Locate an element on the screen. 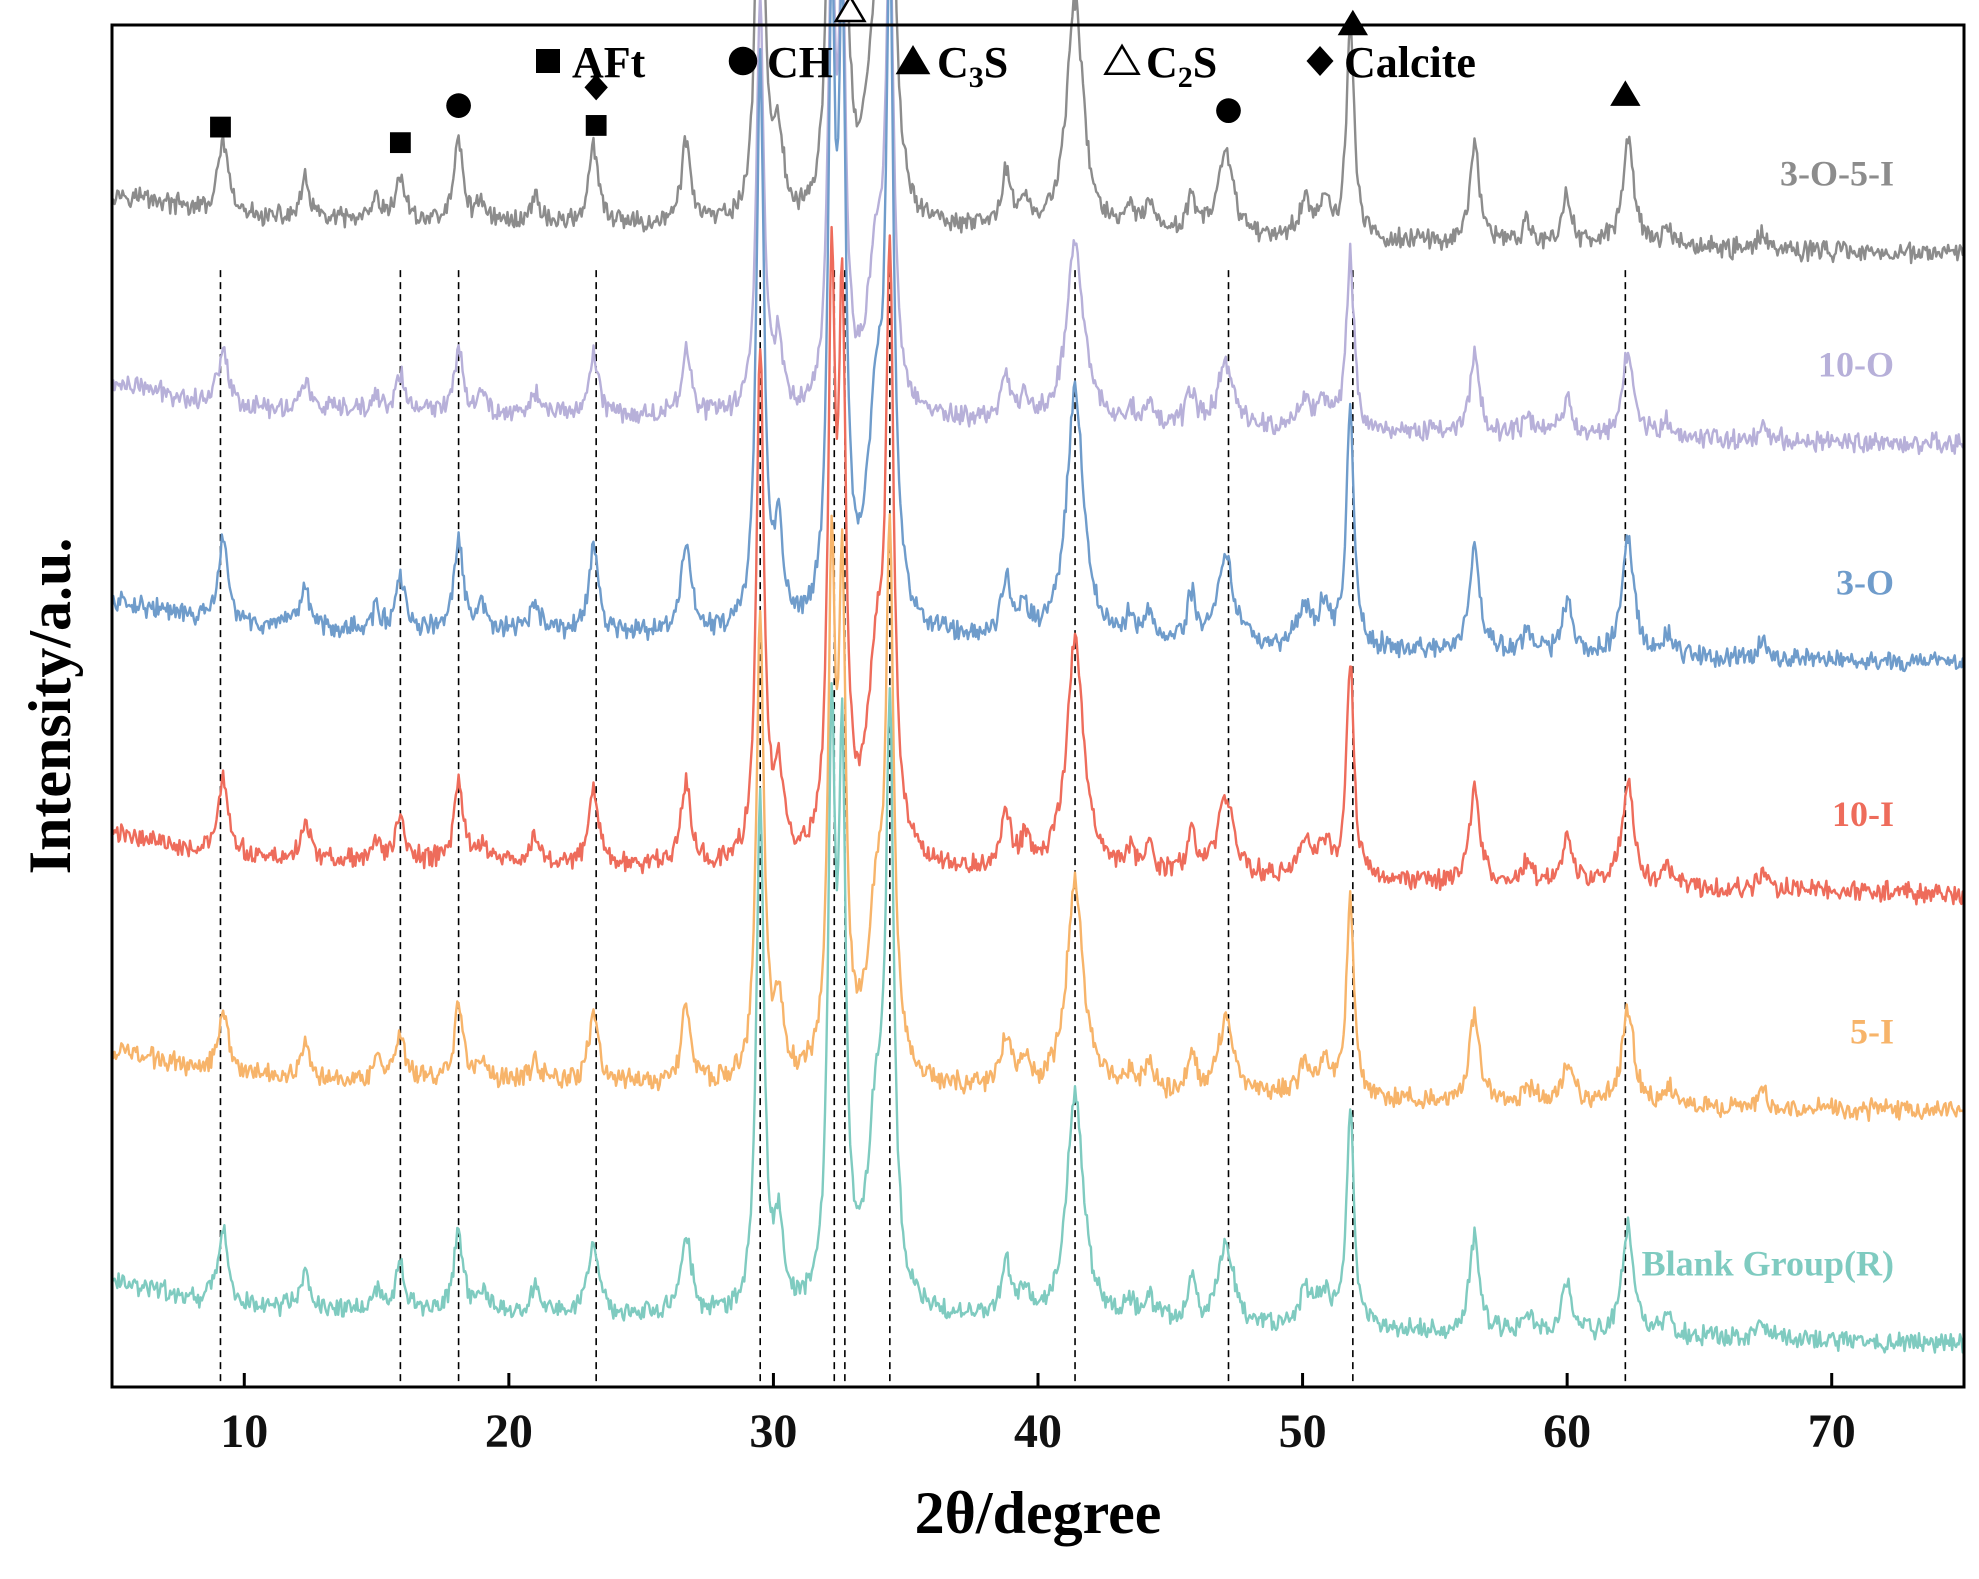  legend: AFt CH C3S C2S Calcite is located at coordinates (1006, 66).